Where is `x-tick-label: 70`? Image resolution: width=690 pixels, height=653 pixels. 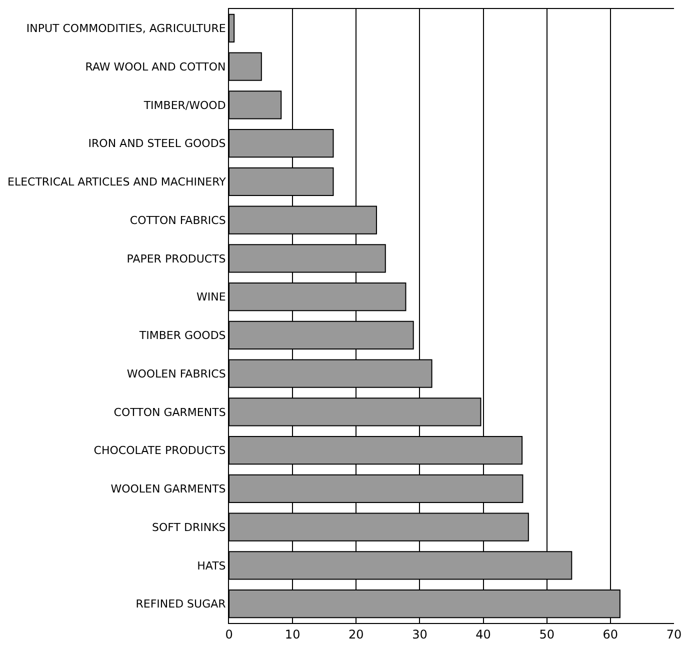
x-tick-label: 70 is located at coordinates (674, 634).